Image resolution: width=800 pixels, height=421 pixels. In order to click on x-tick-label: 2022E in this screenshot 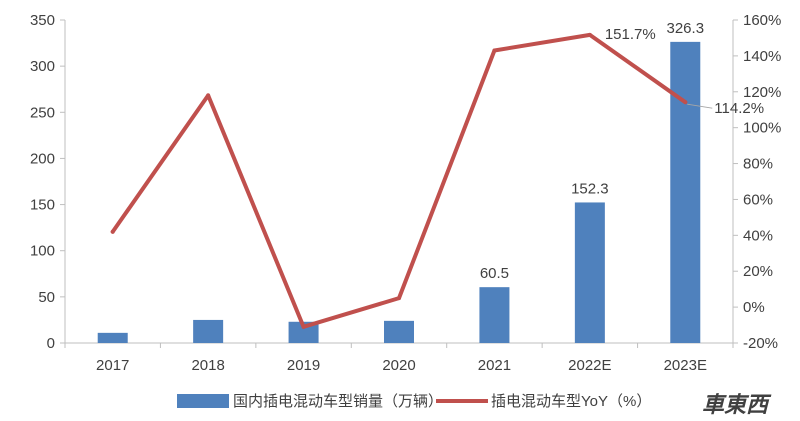, I will do `click(589, 365)`.